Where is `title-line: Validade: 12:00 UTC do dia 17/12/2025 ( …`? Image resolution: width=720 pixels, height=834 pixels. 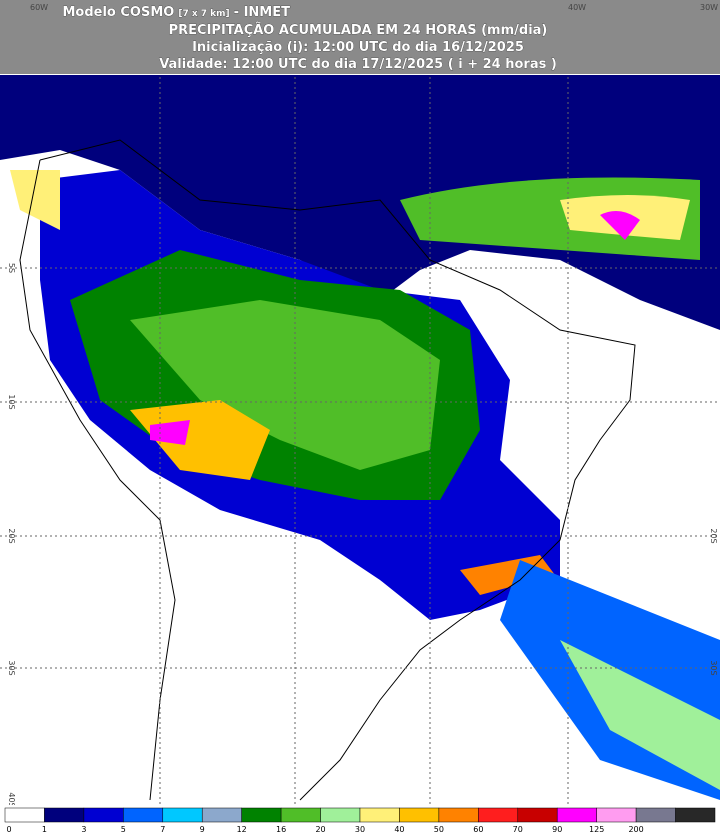 title-line: Validade: 12:00 UTC do dia 17/12/2025 ( … is located at coordinates (358, 64).